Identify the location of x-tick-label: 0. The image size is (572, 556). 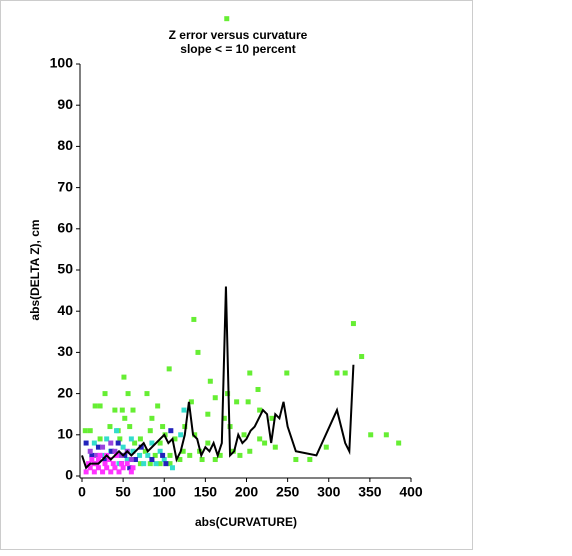
(82, 492).